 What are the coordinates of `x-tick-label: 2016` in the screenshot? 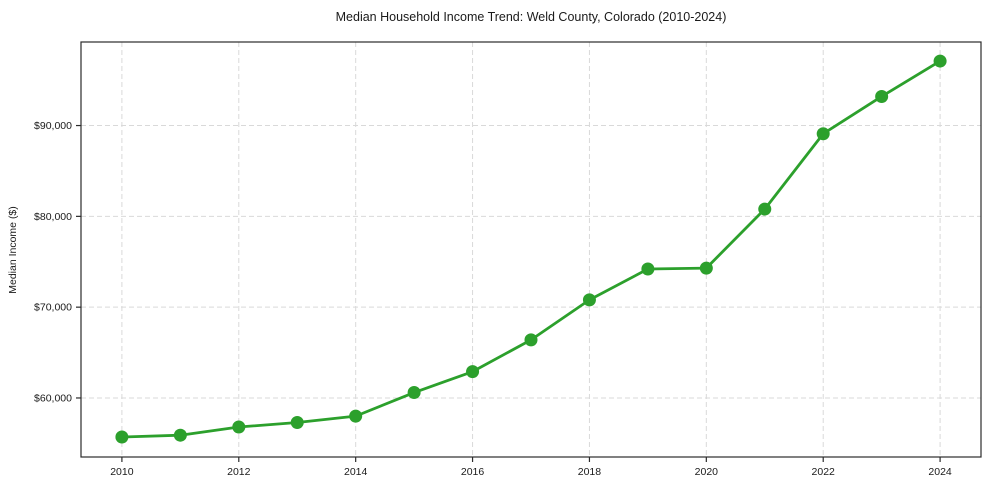 It's located at (473, 472).